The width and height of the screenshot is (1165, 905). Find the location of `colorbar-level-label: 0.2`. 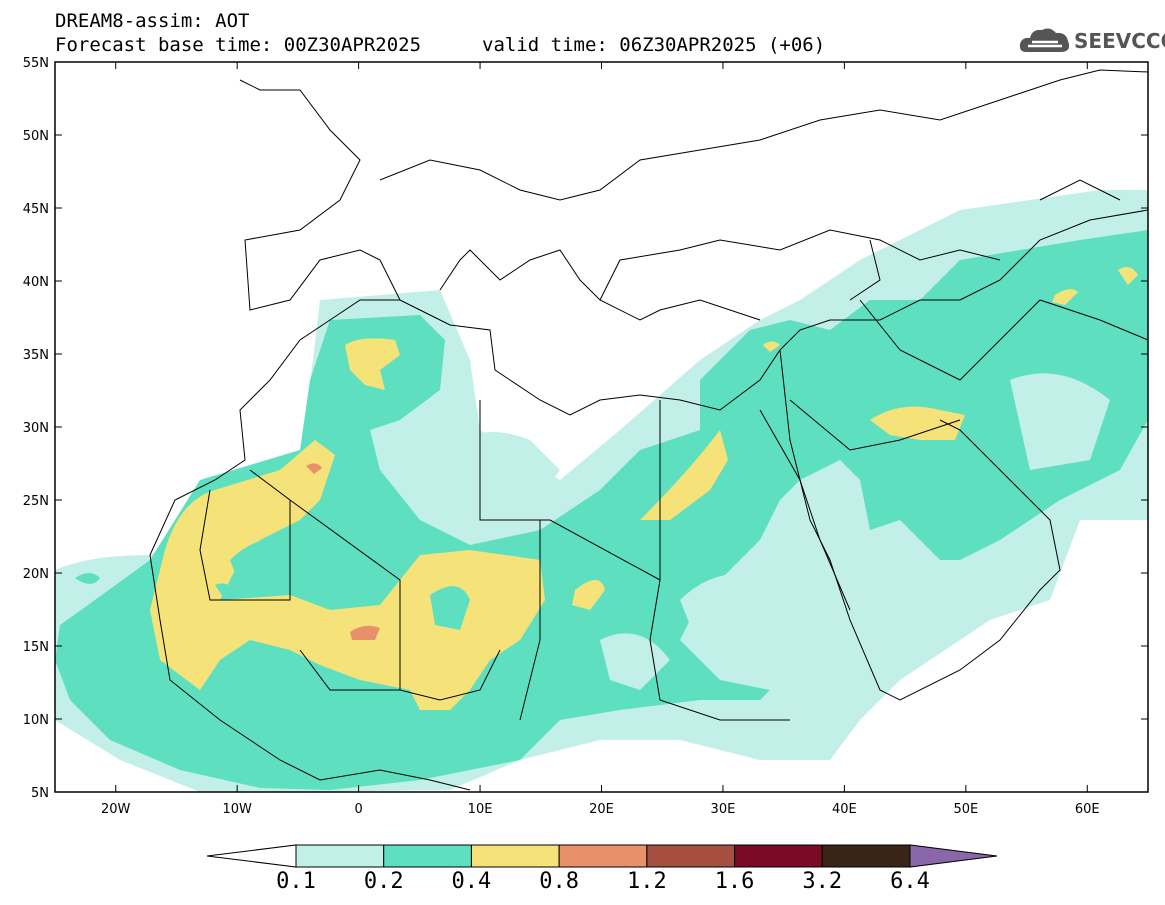

colorbar-level-label: 0.2 is located at coordinates (383, 881).